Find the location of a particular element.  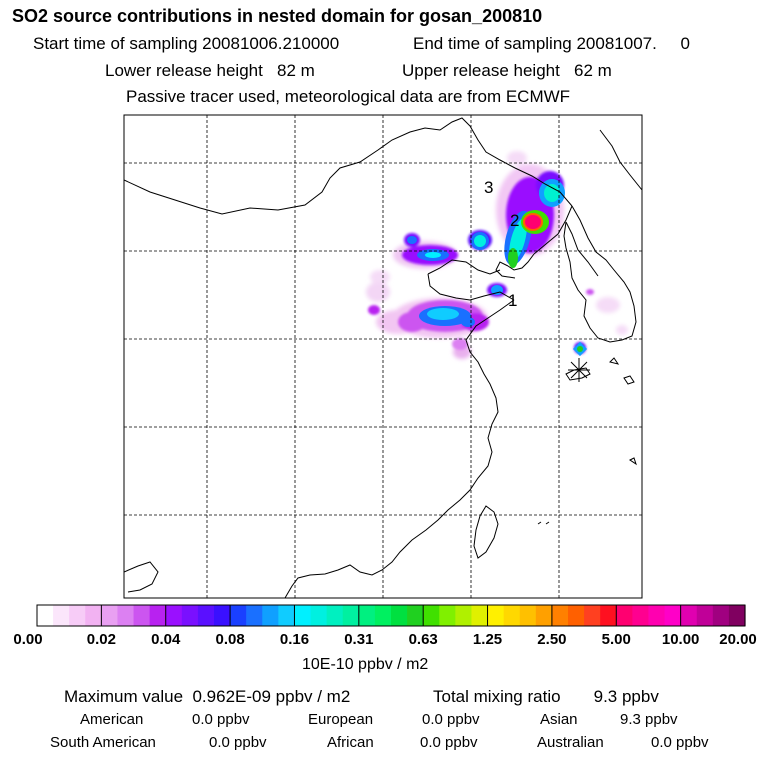

marker-1: 1 is located at coordinates (512, 300).